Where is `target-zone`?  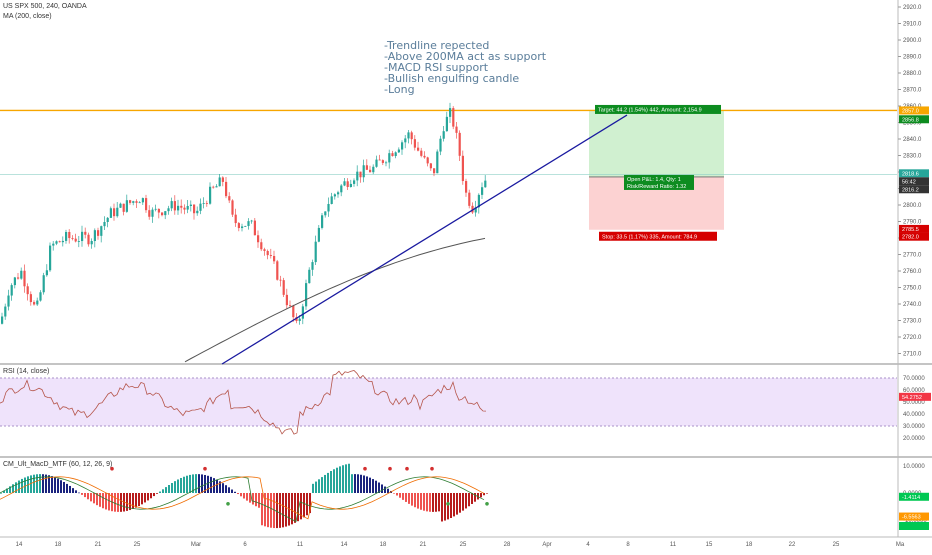
target-zone is located at coordinates (656, 143).